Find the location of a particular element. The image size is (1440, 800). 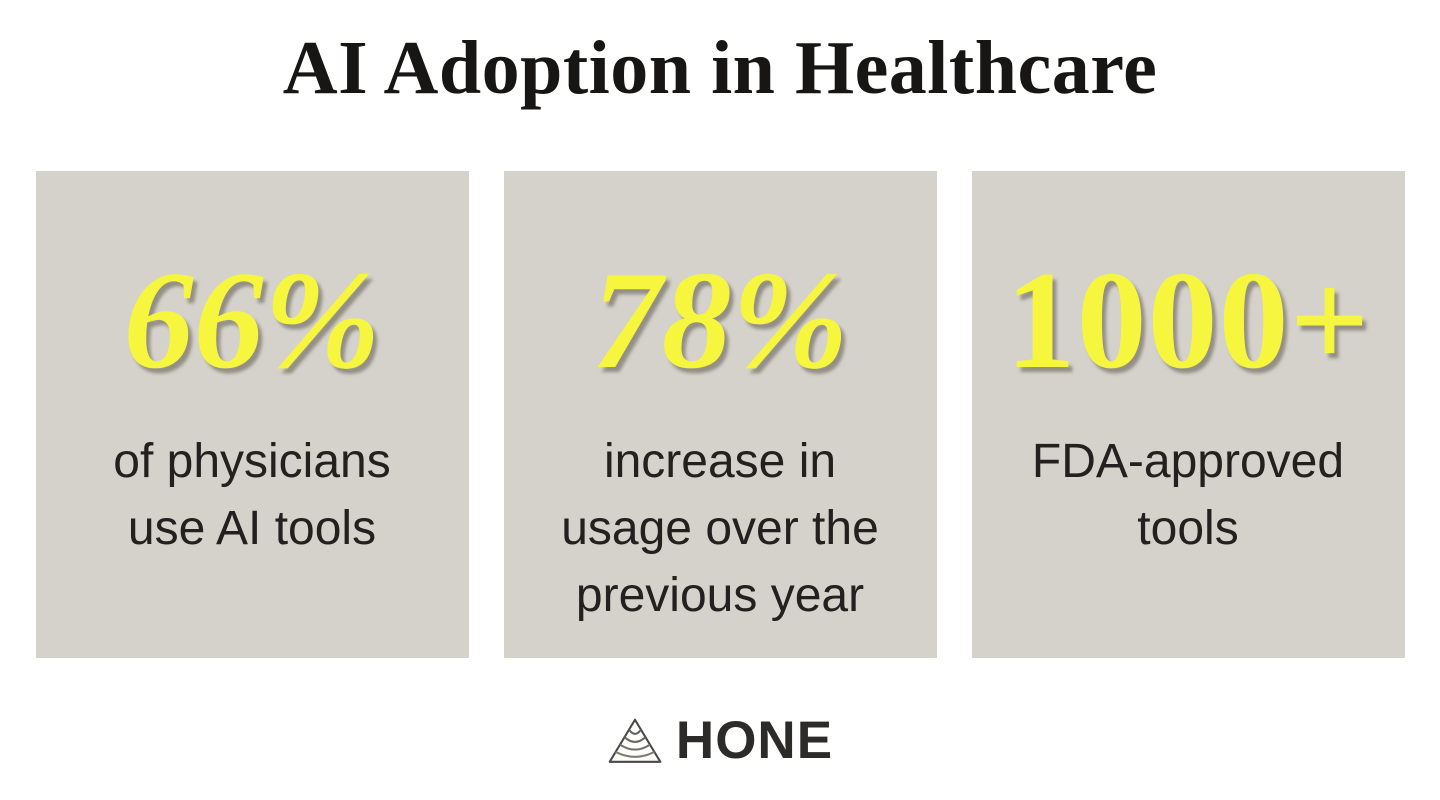

stat-value: 66% is located at coordinates (252, 321).